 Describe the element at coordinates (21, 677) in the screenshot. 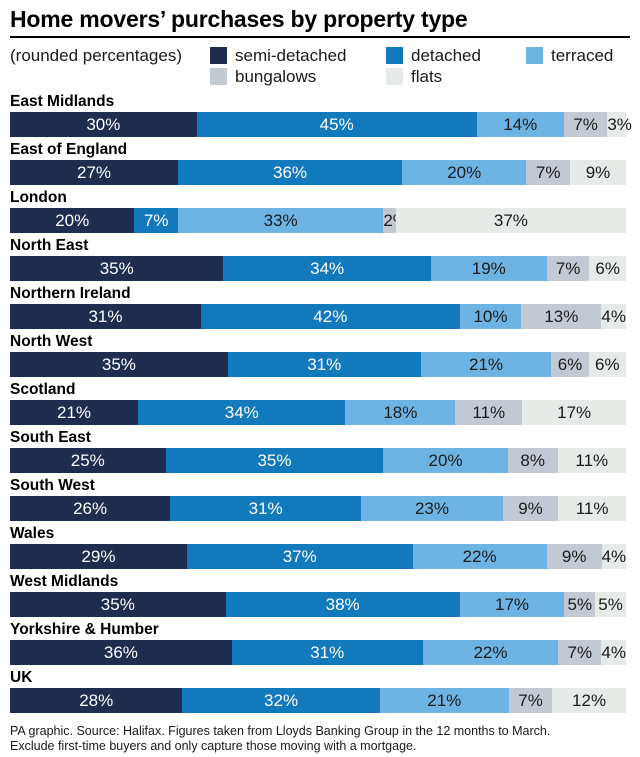

I see `region-label: UK` at that location.